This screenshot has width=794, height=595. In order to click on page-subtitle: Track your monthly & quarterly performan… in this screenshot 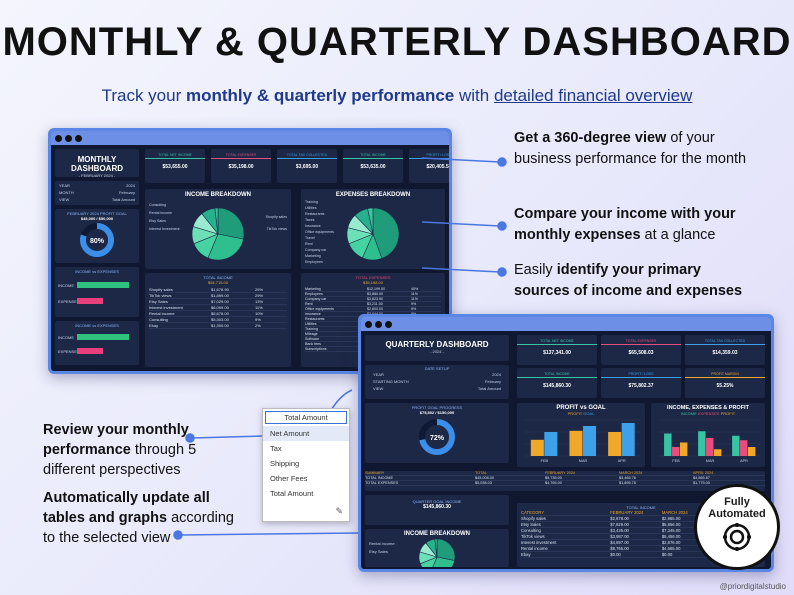, I will do `click(397, 96)`.